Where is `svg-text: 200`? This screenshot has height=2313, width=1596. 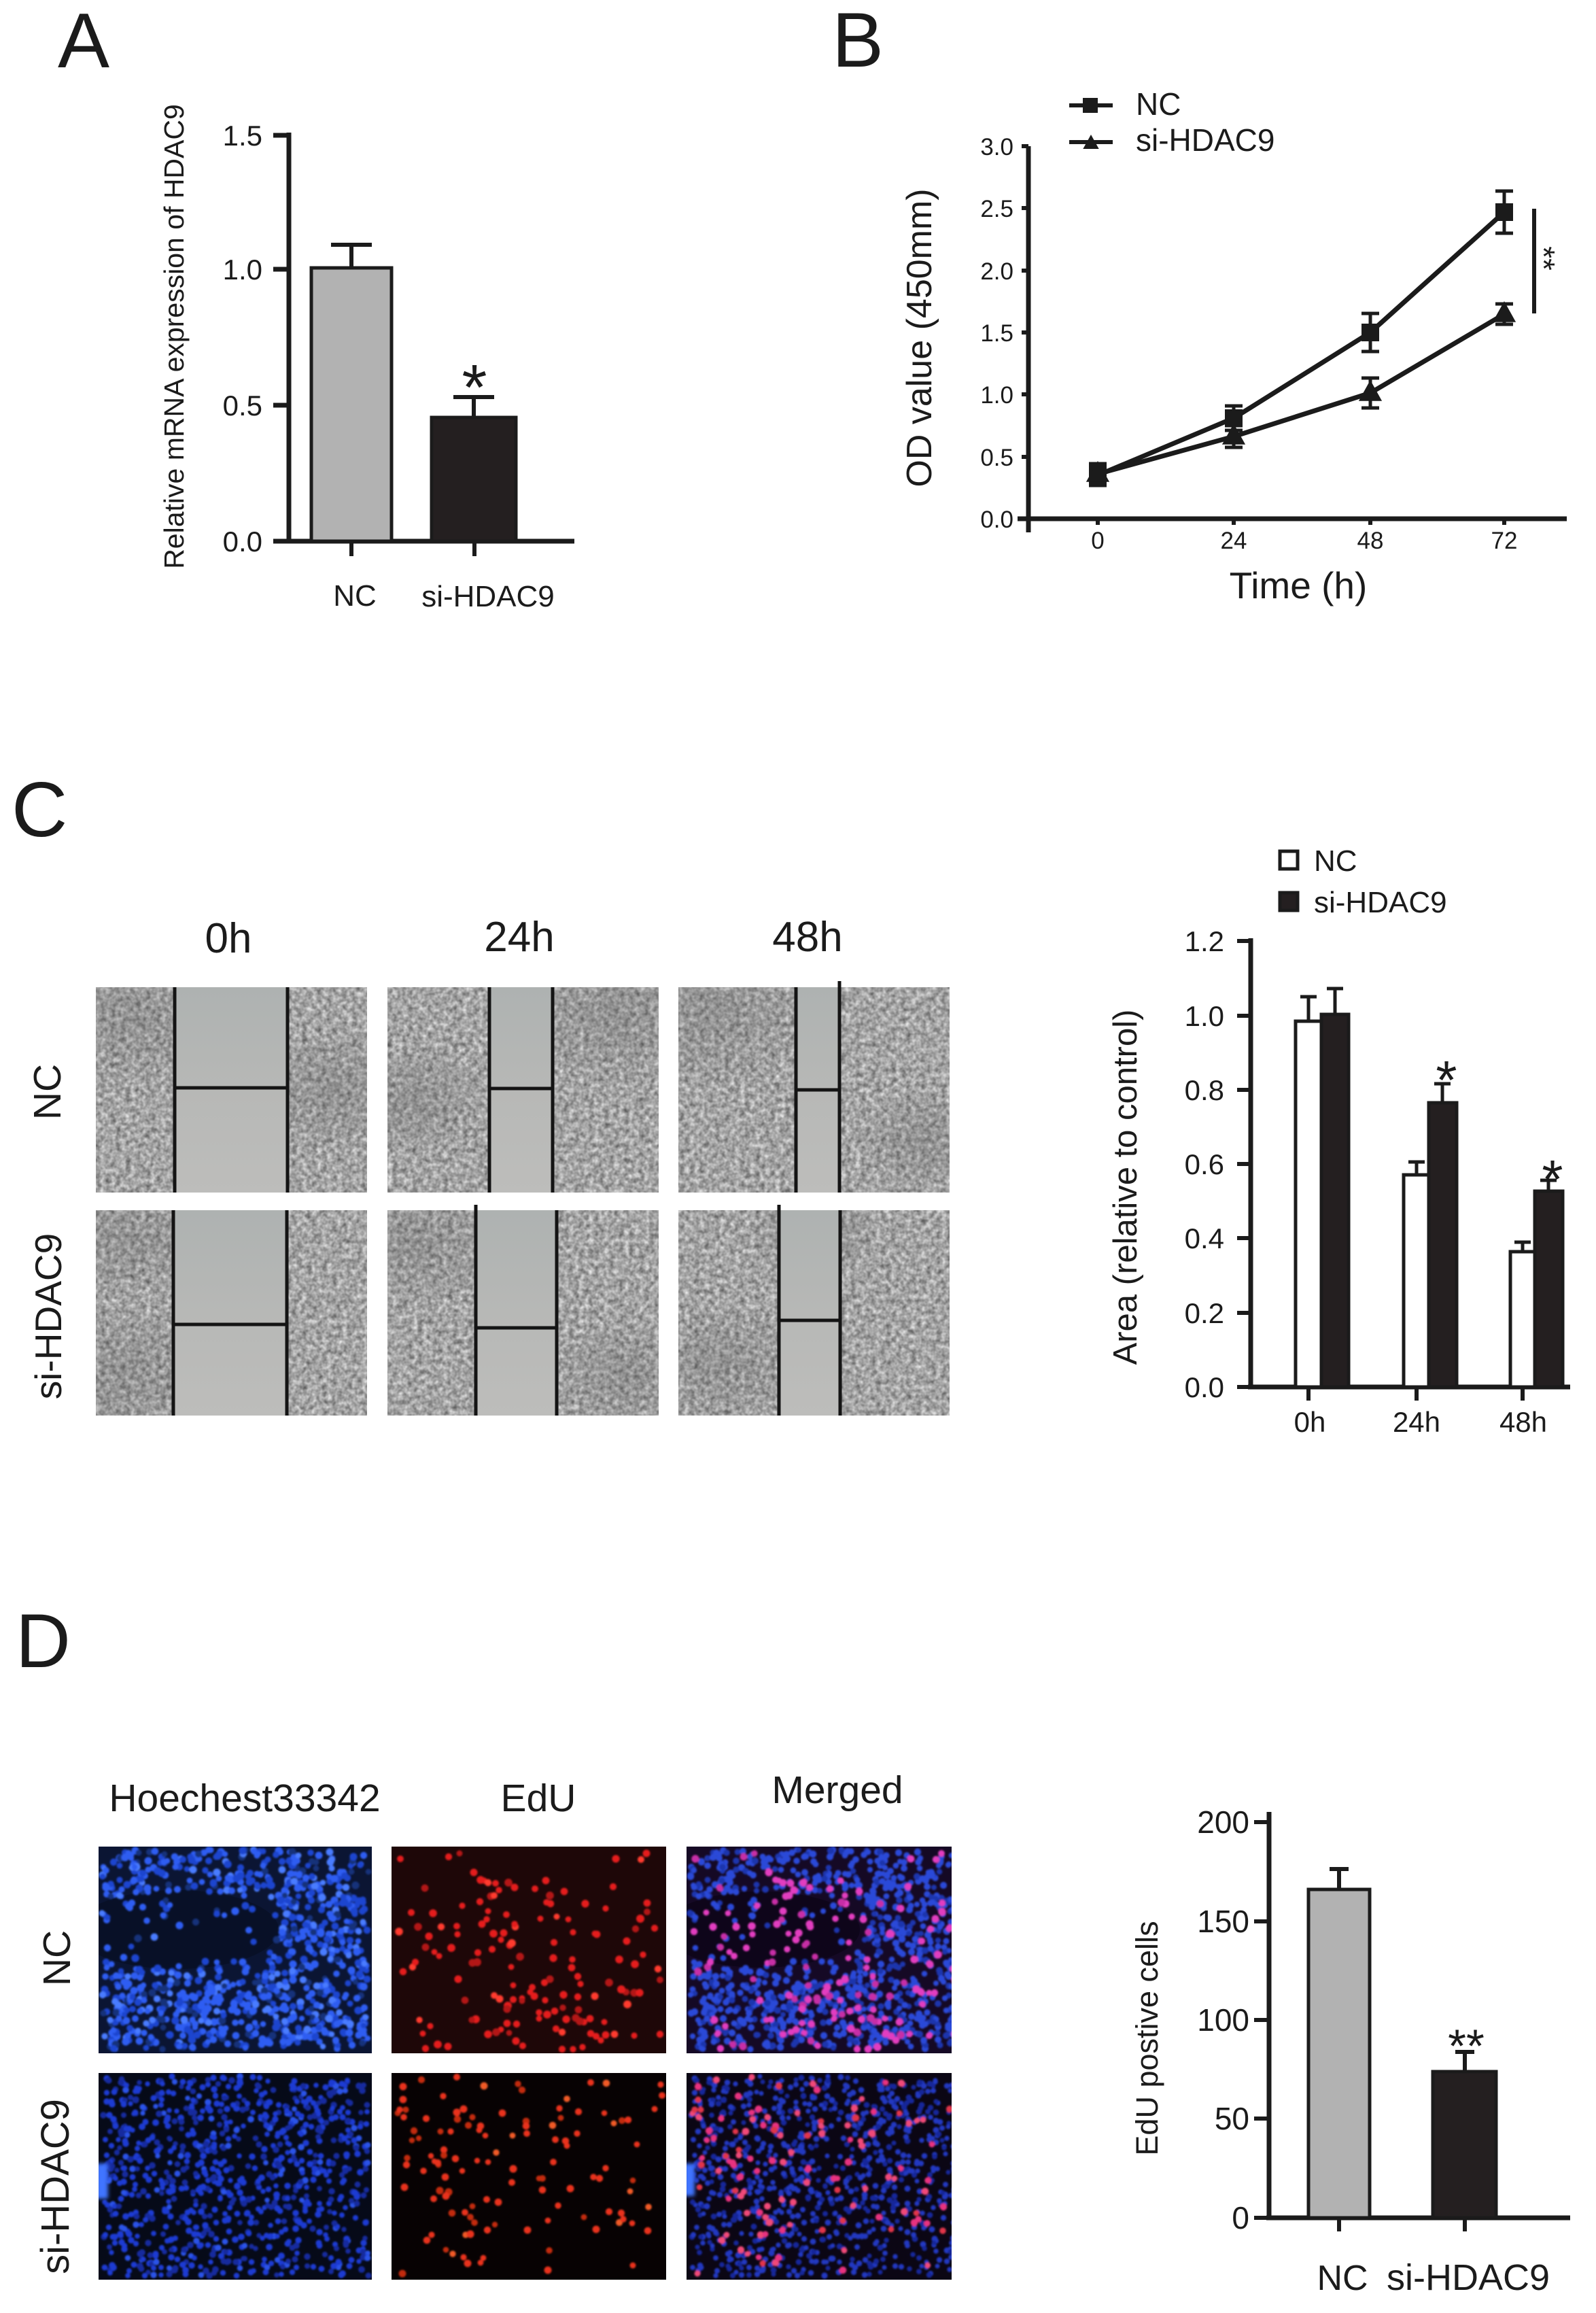 svg-text: 200 is located at coordinates (1223, 1822).